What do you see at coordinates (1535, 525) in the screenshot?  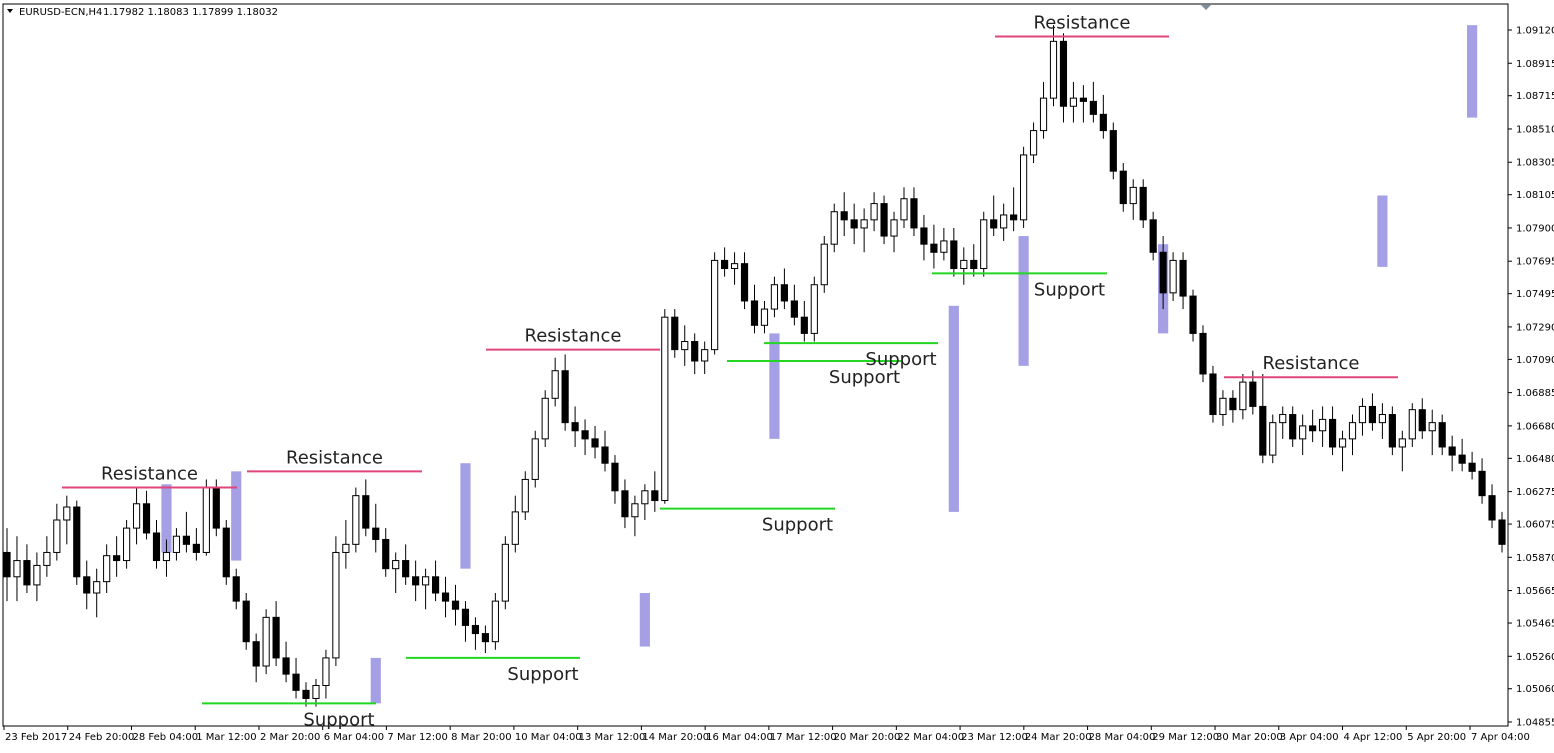 I see `y-tick-label: 1.06075` at bounding box center [1535, 525].